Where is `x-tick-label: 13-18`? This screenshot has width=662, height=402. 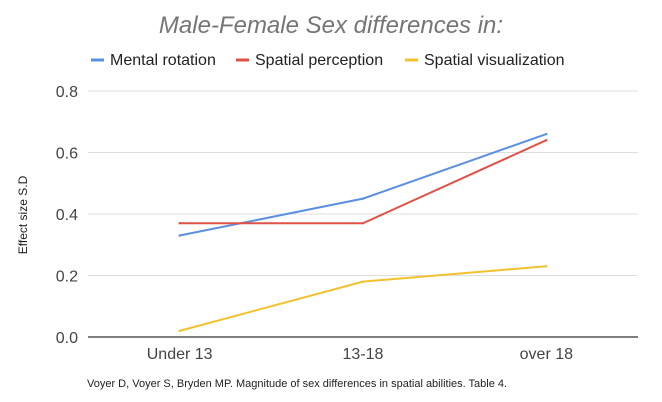
x-tick-label: 13-18 is located at coordinates (363, 354).